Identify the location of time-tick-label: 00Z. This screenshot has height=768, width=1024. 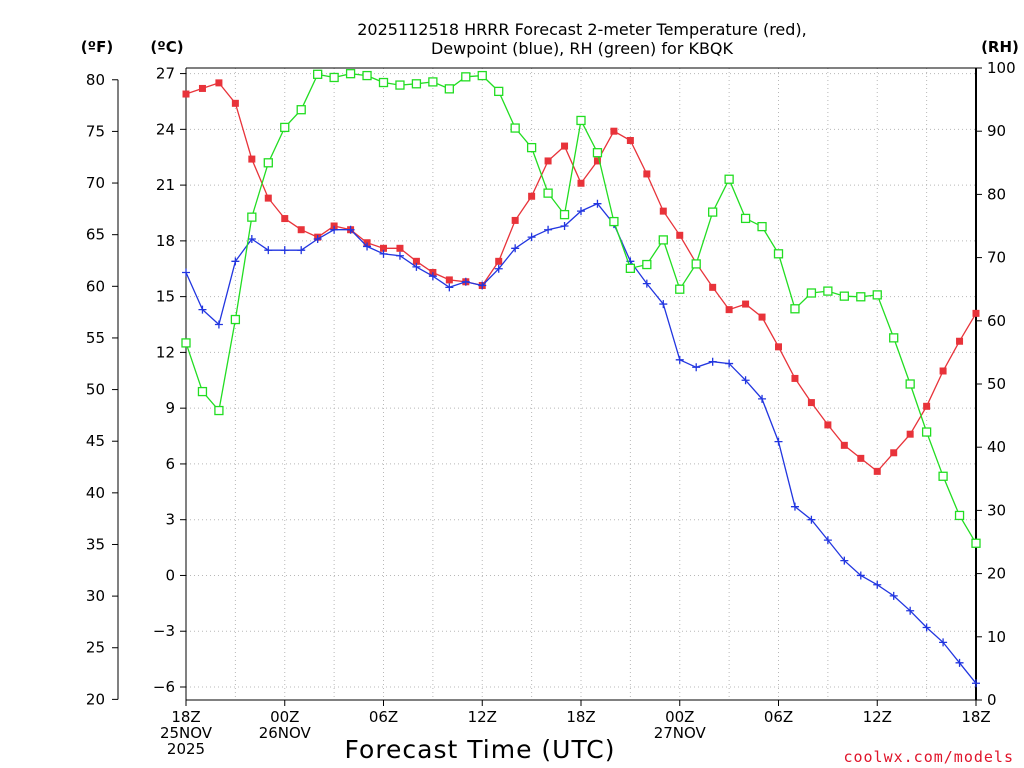
(679, 717).